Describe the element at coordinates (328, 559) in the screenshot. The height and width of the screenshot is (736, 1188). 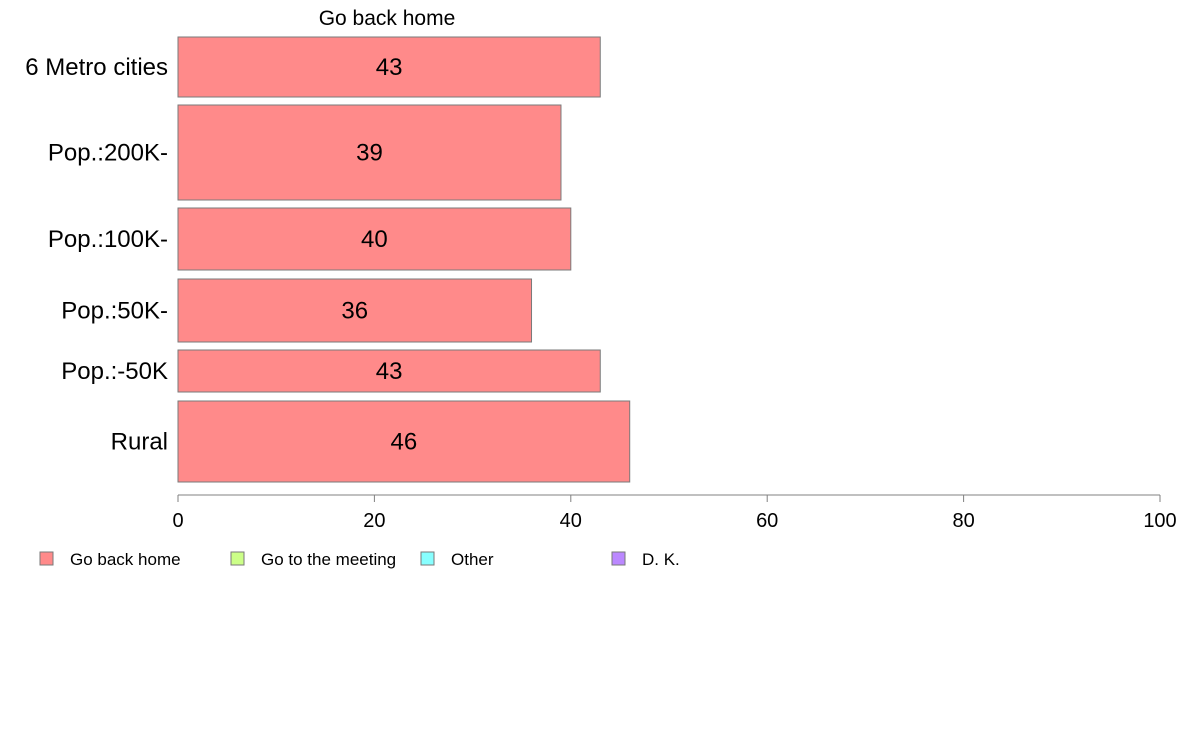
I see `legend-label-1: Go to the meeting` at that location.